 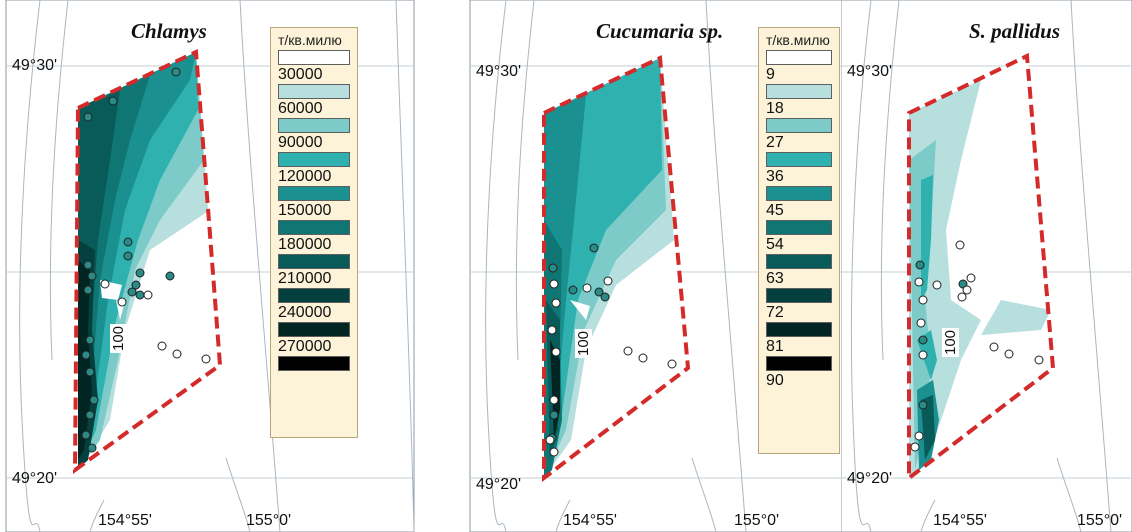 I want to click on legend-item: 9, so click(x=799, y=67).